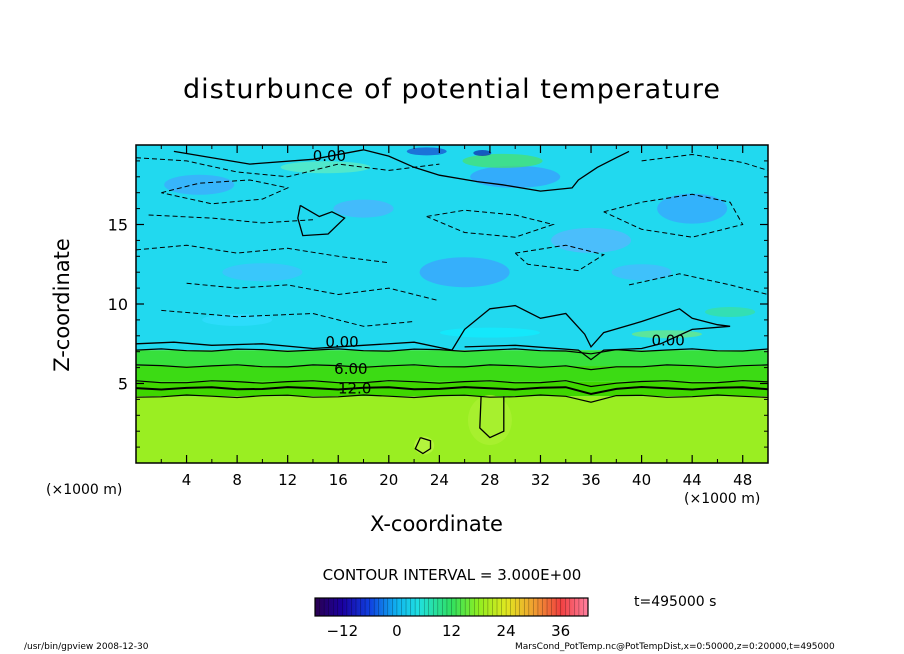 Image resolution: width=904 pixels, height=654 pixels. I want to click on x-tick-label: 36, so click(590, 480).